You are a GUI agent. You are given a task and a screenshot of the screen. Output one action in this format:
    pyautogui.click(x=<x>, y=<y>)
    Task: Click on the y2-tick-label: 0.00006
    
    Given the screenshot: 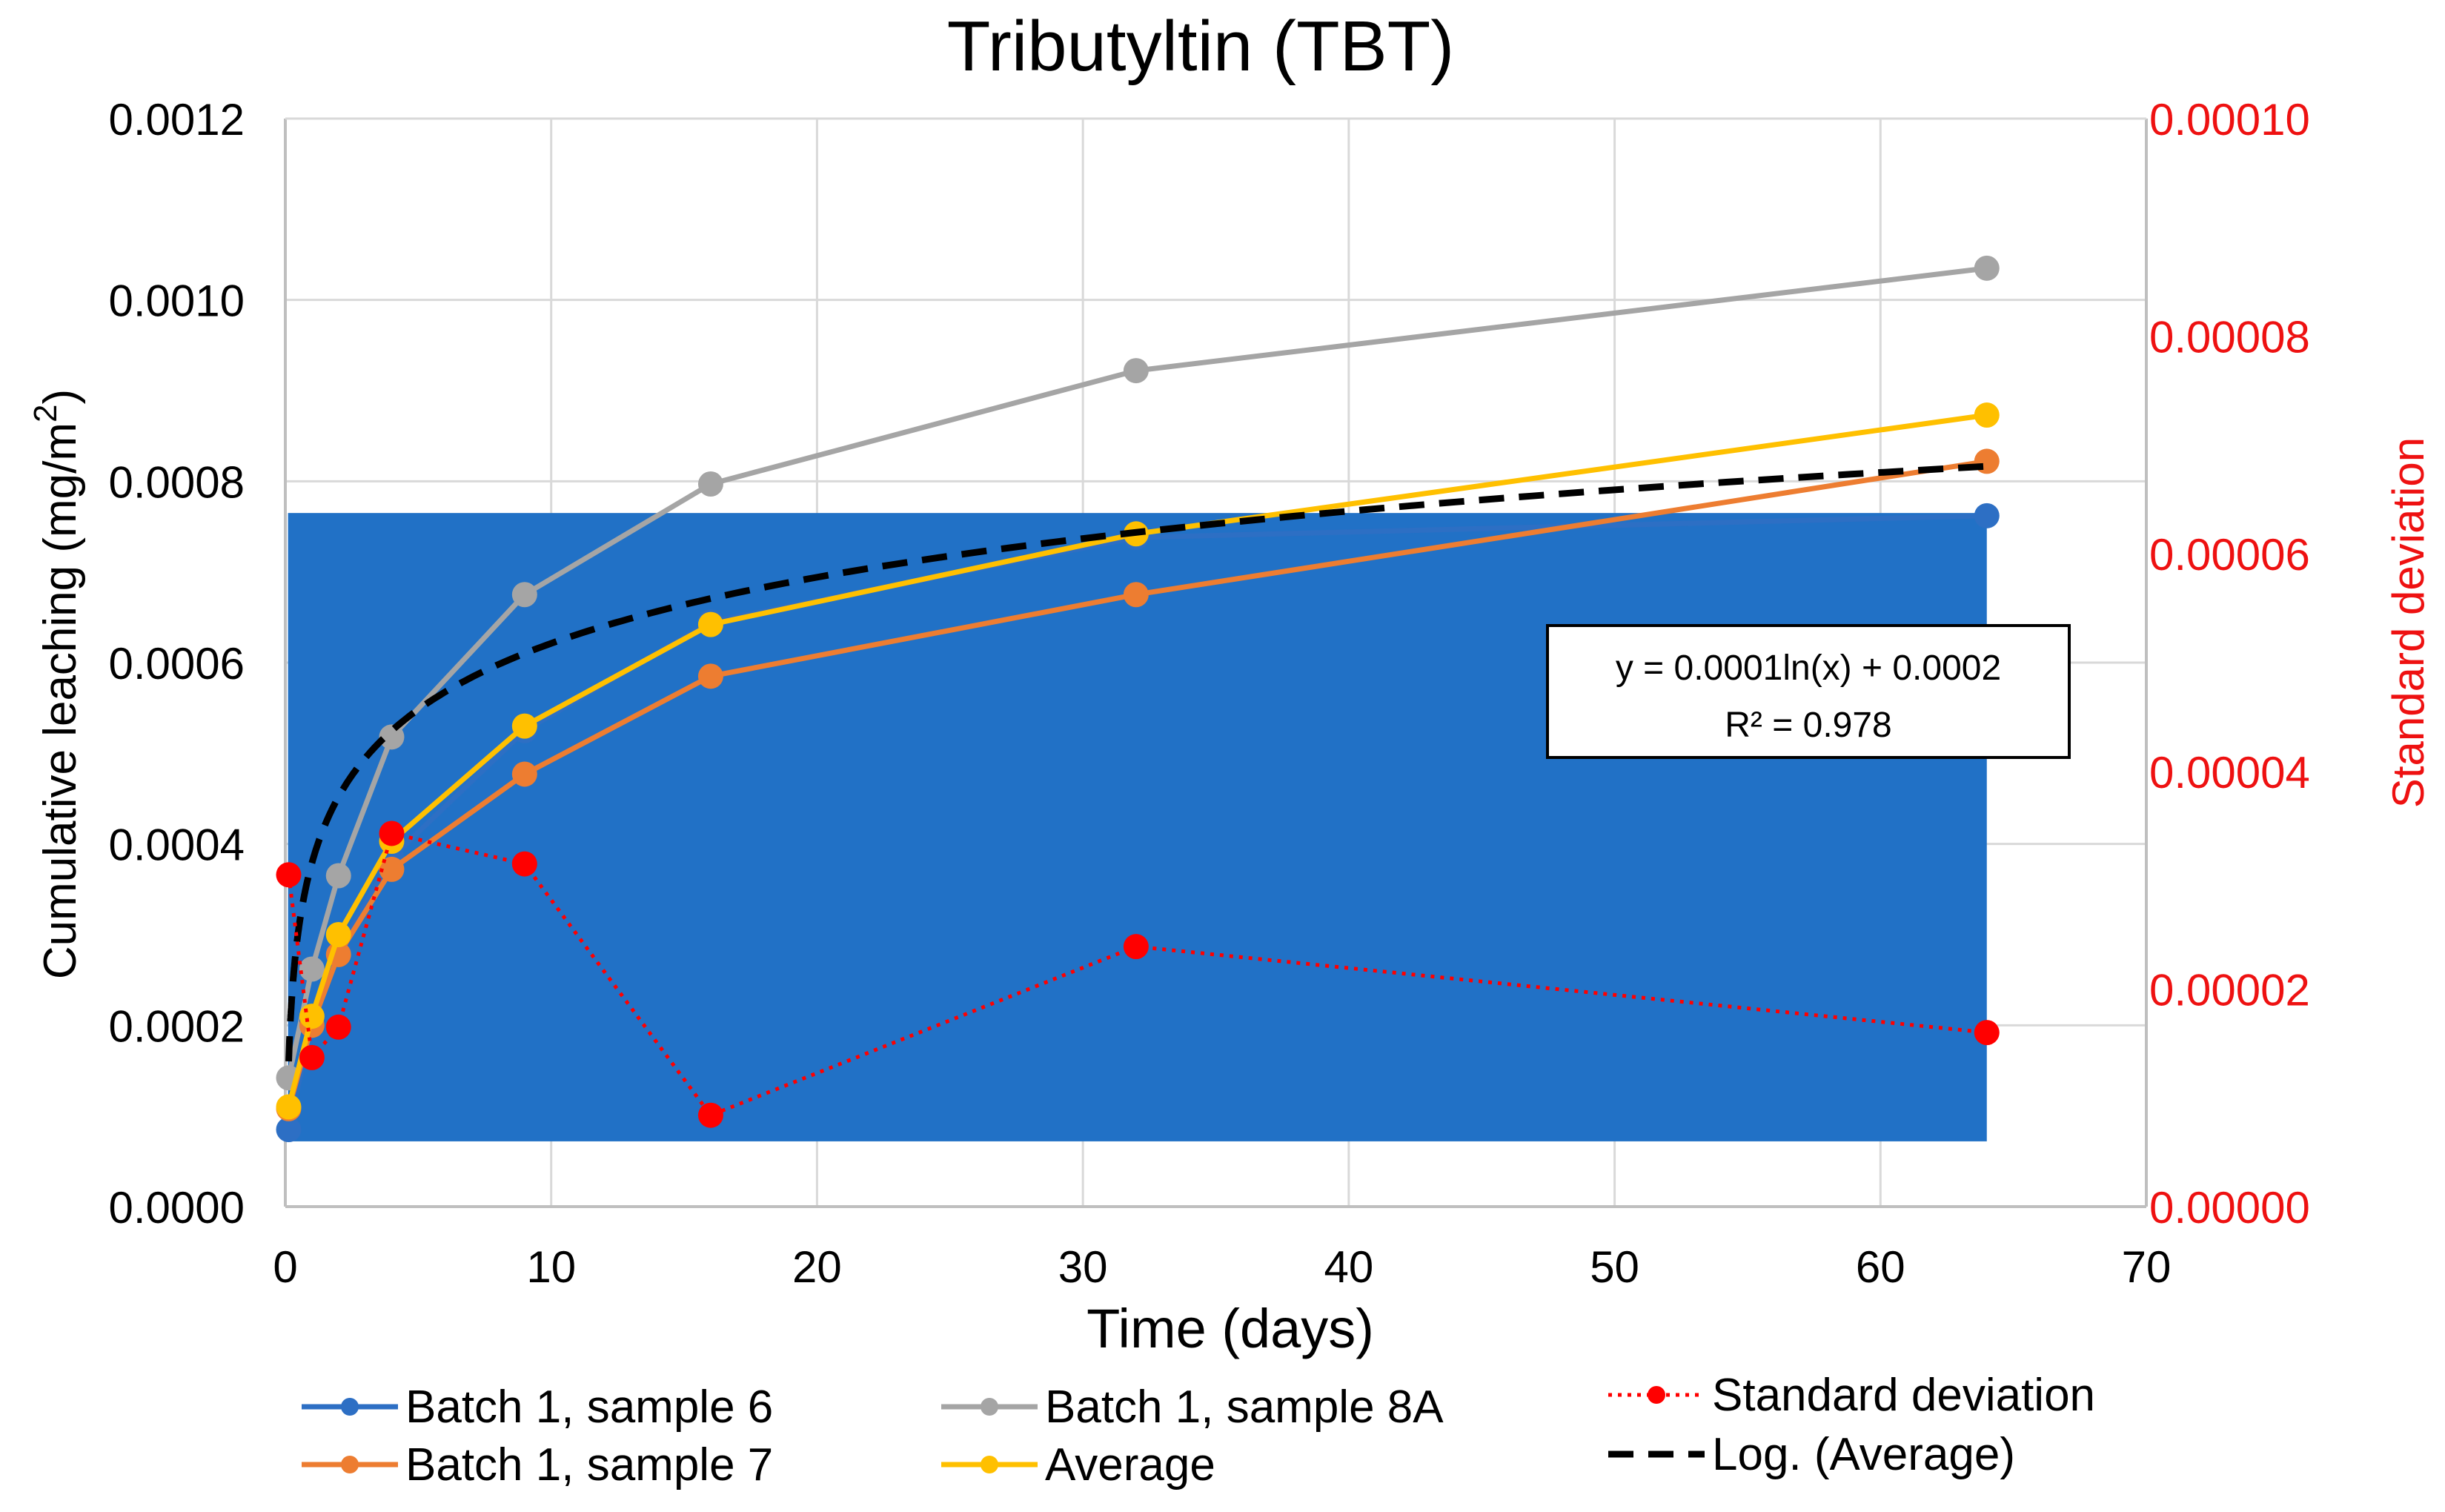 What is the action you would take?
    pyautogui.click(x=2229, y=555)
    